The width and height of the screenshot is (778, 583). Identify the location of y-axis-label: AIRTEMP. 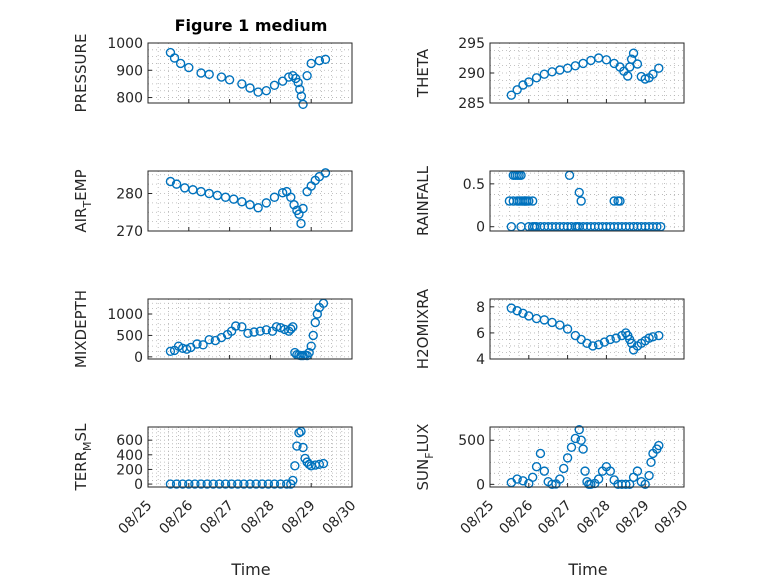
(83, 200).